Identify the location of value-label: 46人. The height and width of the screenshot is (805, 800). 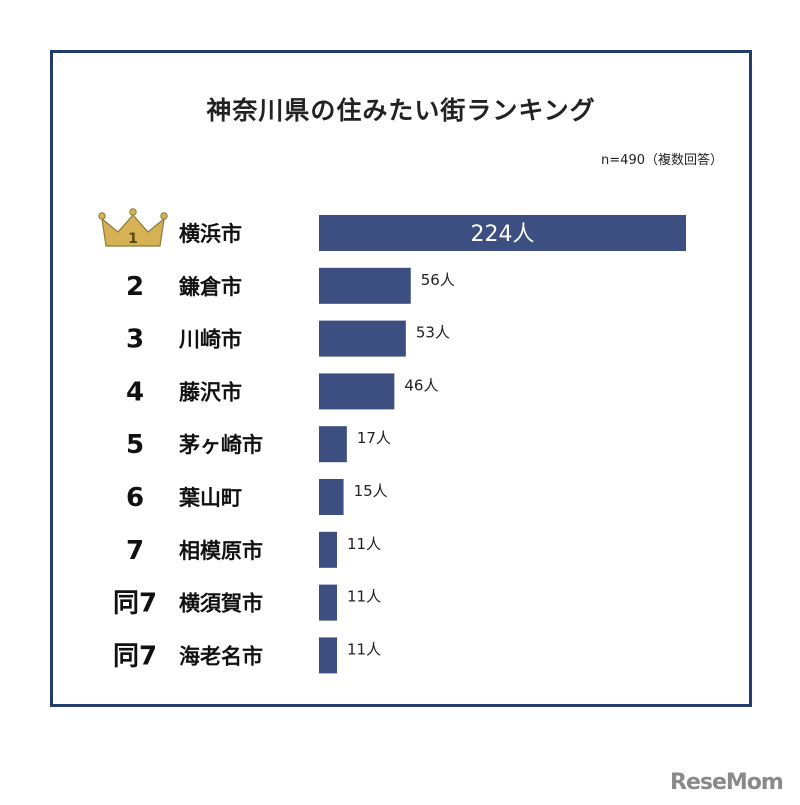
(421, 385).